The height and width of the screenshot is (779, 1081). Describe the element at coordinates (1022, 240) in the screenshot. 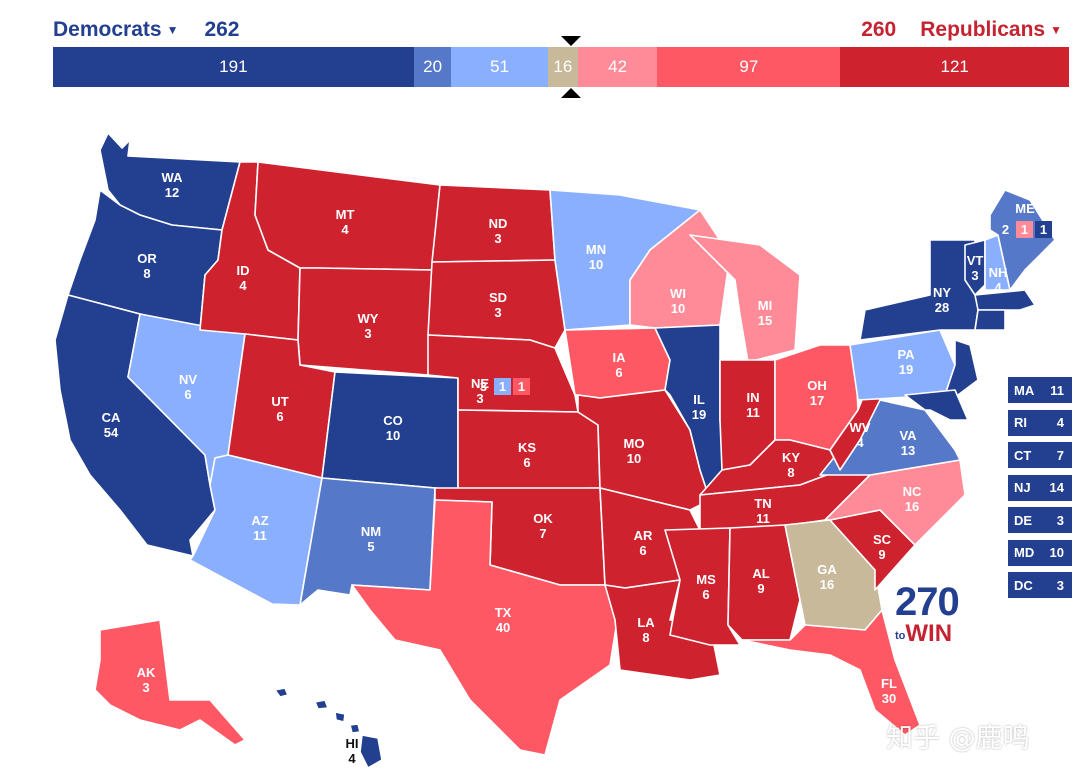

I see `state-me` at that location.